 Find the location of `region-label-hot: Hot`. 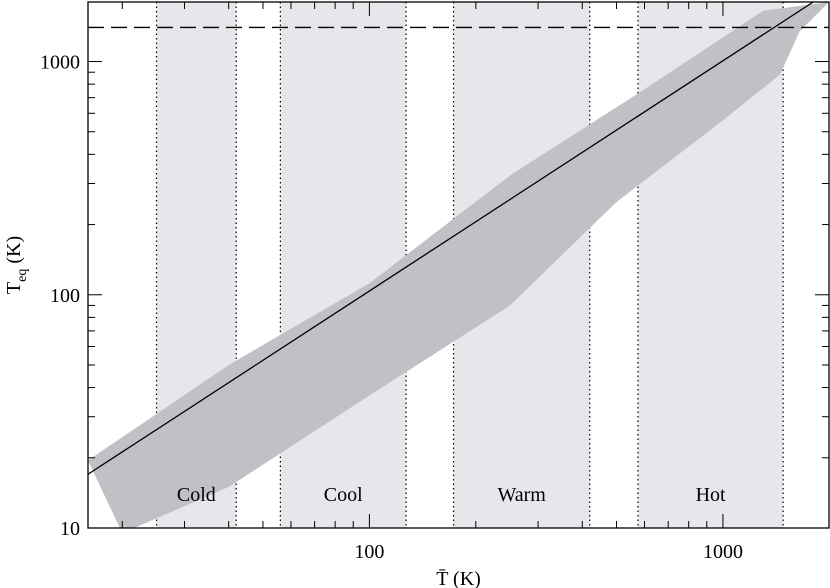

region-label-hot: Hot is located at coordinates (711, 495).